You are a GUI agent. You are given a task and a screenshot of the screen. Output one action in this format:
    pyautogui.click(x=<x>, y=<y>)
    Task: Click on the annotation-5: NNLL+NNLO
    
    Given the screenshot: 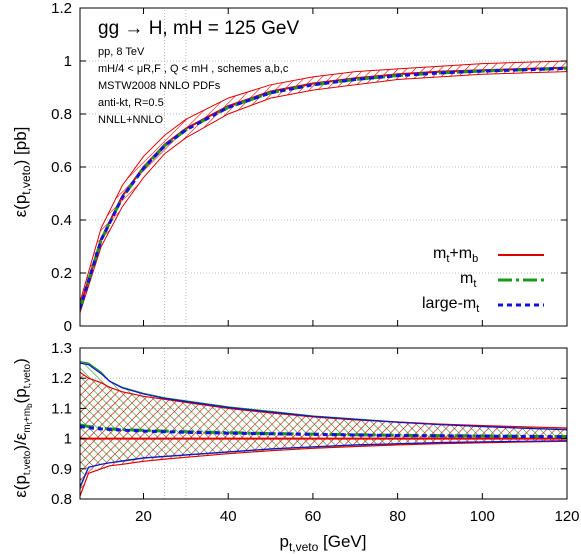 What is the action you would take?
    pyautogui.click(x=131, y=120)
    